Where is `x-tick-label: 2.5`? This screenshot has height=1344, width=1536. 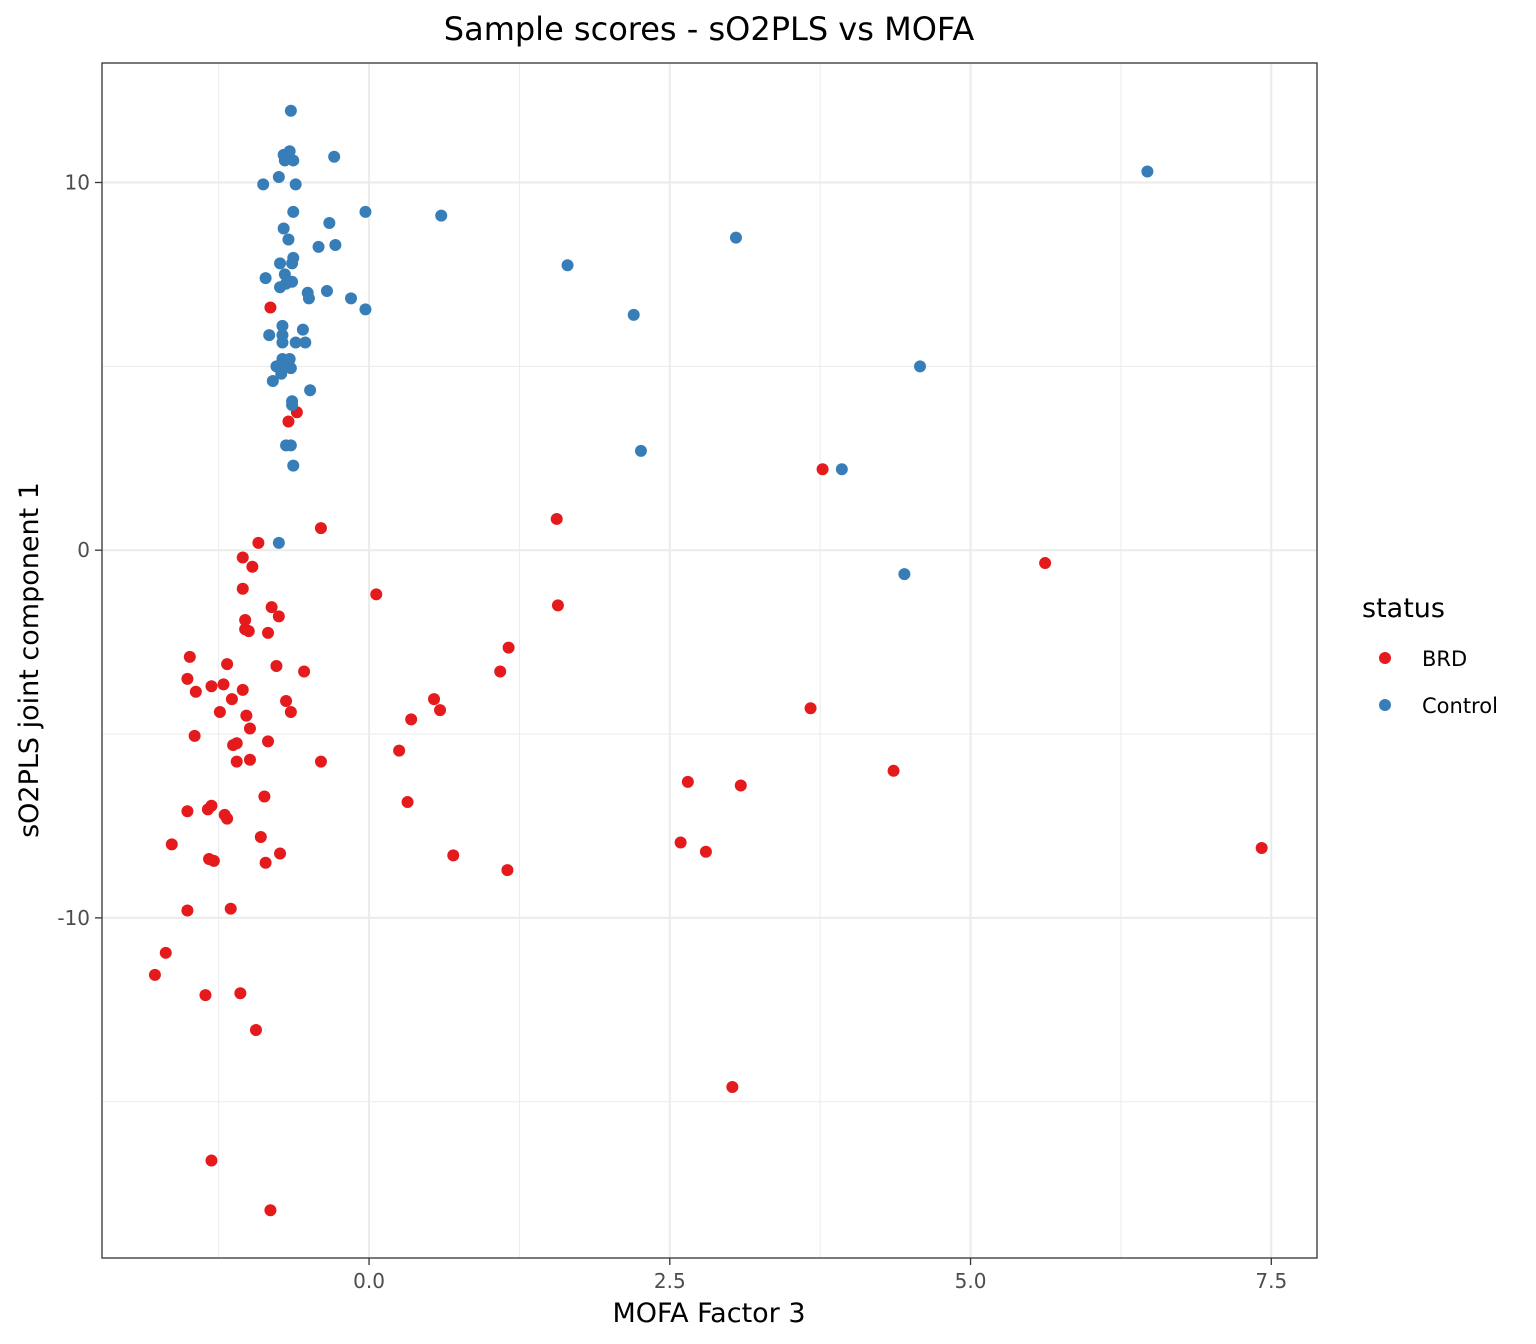
x-tick-label: 2.5 is located at coordinates (670, 1281).